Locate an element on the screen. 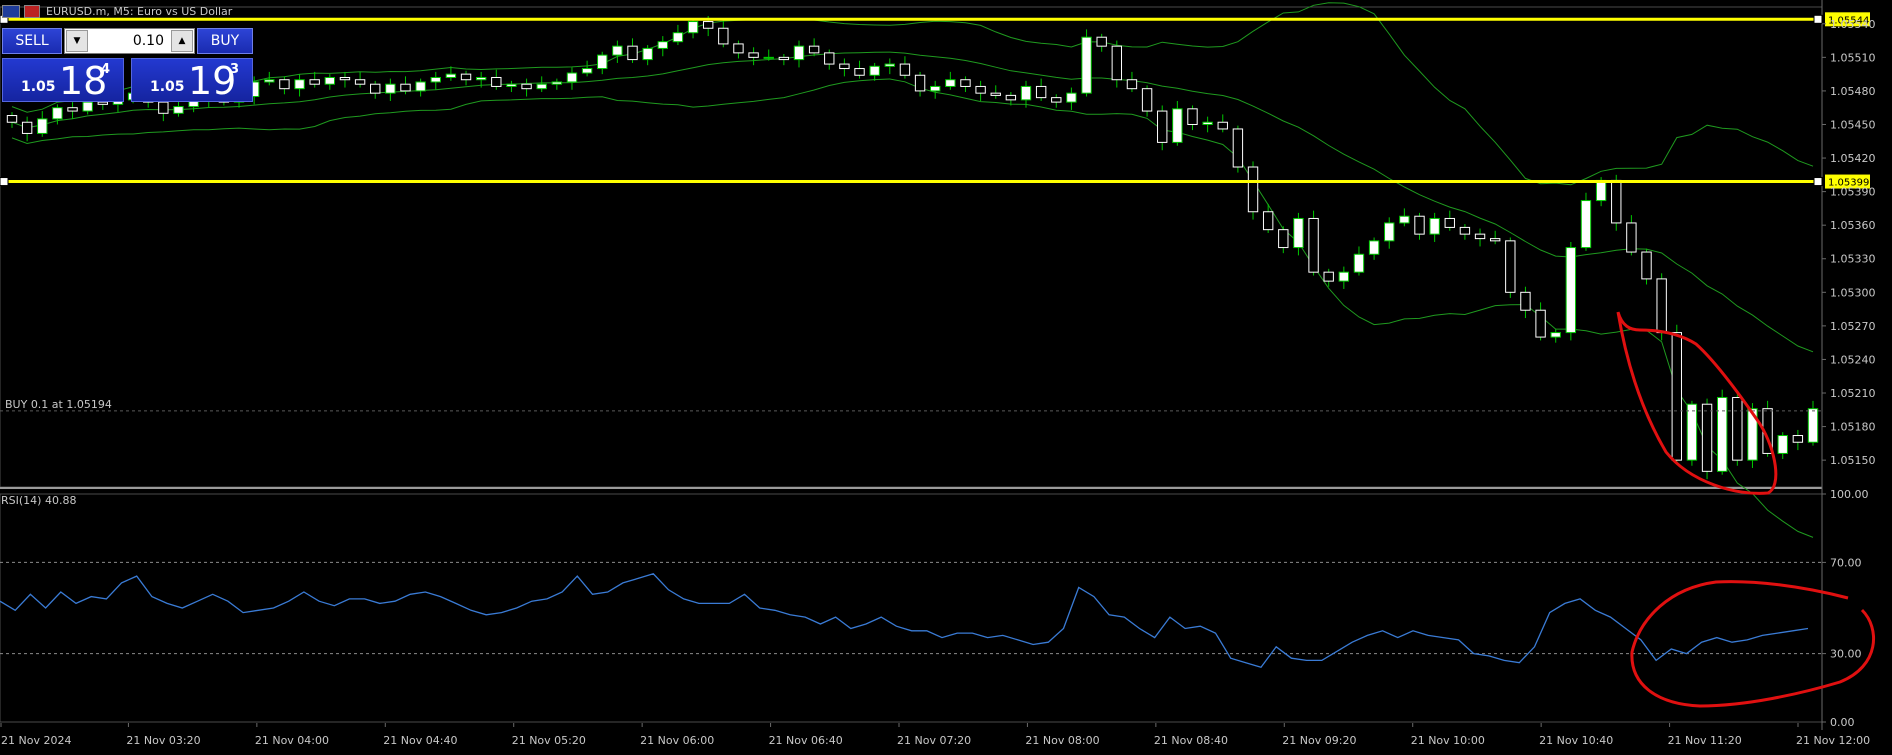 This screenshot has width=1892, height=755. annotations-layer is located at coordinates (1745, 509).